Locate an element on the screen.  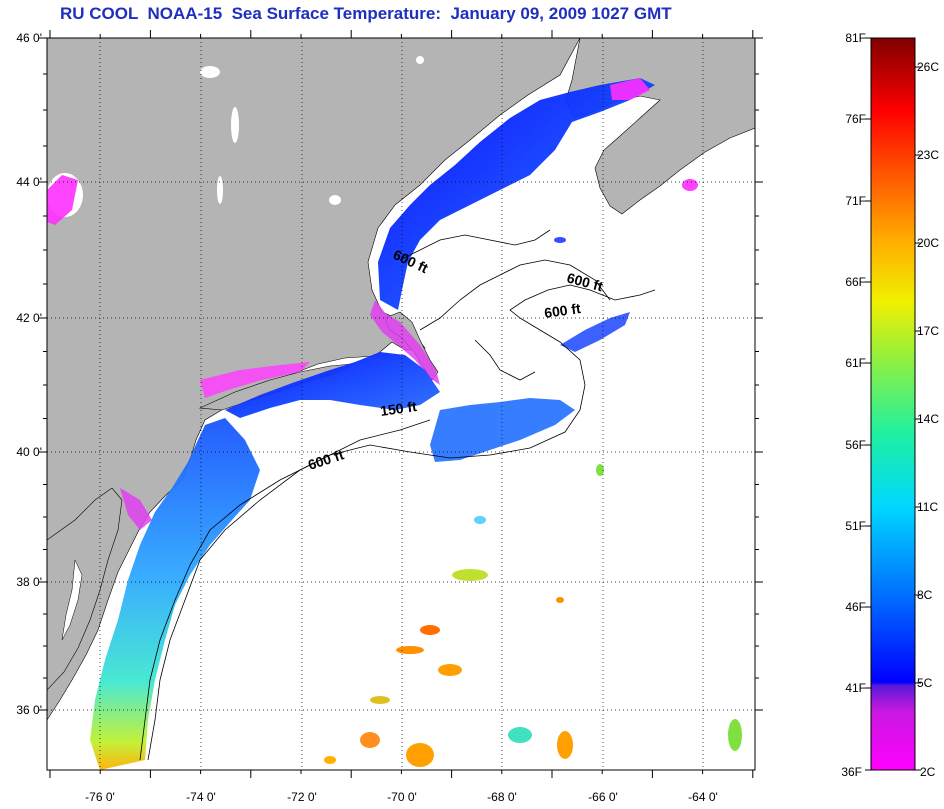
lat-tick-label: 36 0' is located at coordinates (29, 710).